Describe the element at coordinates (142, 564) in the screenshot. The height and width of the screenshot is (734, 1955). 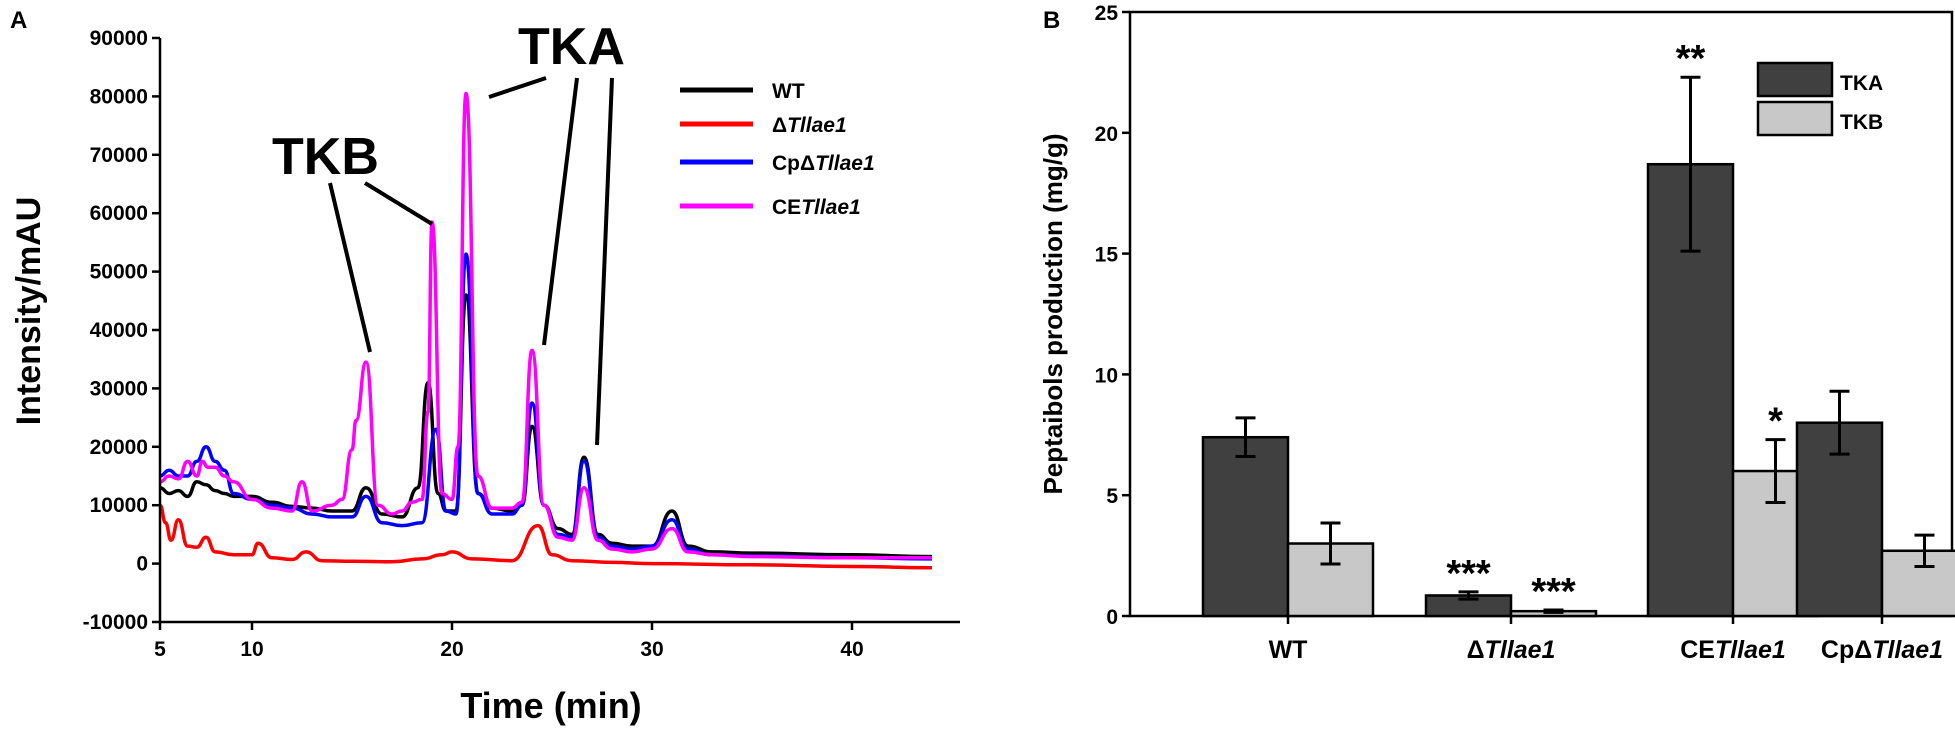
I see `panel-a-y-tick-label: 0` at that location.